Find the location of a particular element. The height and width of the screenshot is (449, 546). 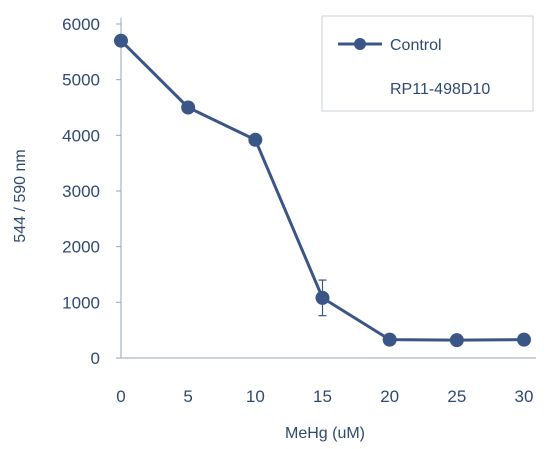

y-tick-label: 4000 is located at coordinates (81, 135).